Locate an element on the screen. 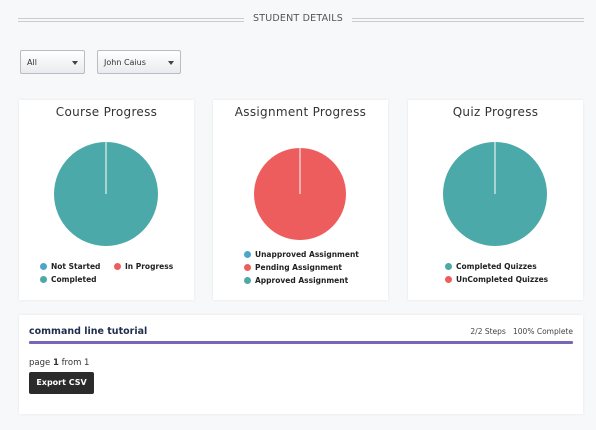  assignment-progress-pie is located at coordinates (300, 194).